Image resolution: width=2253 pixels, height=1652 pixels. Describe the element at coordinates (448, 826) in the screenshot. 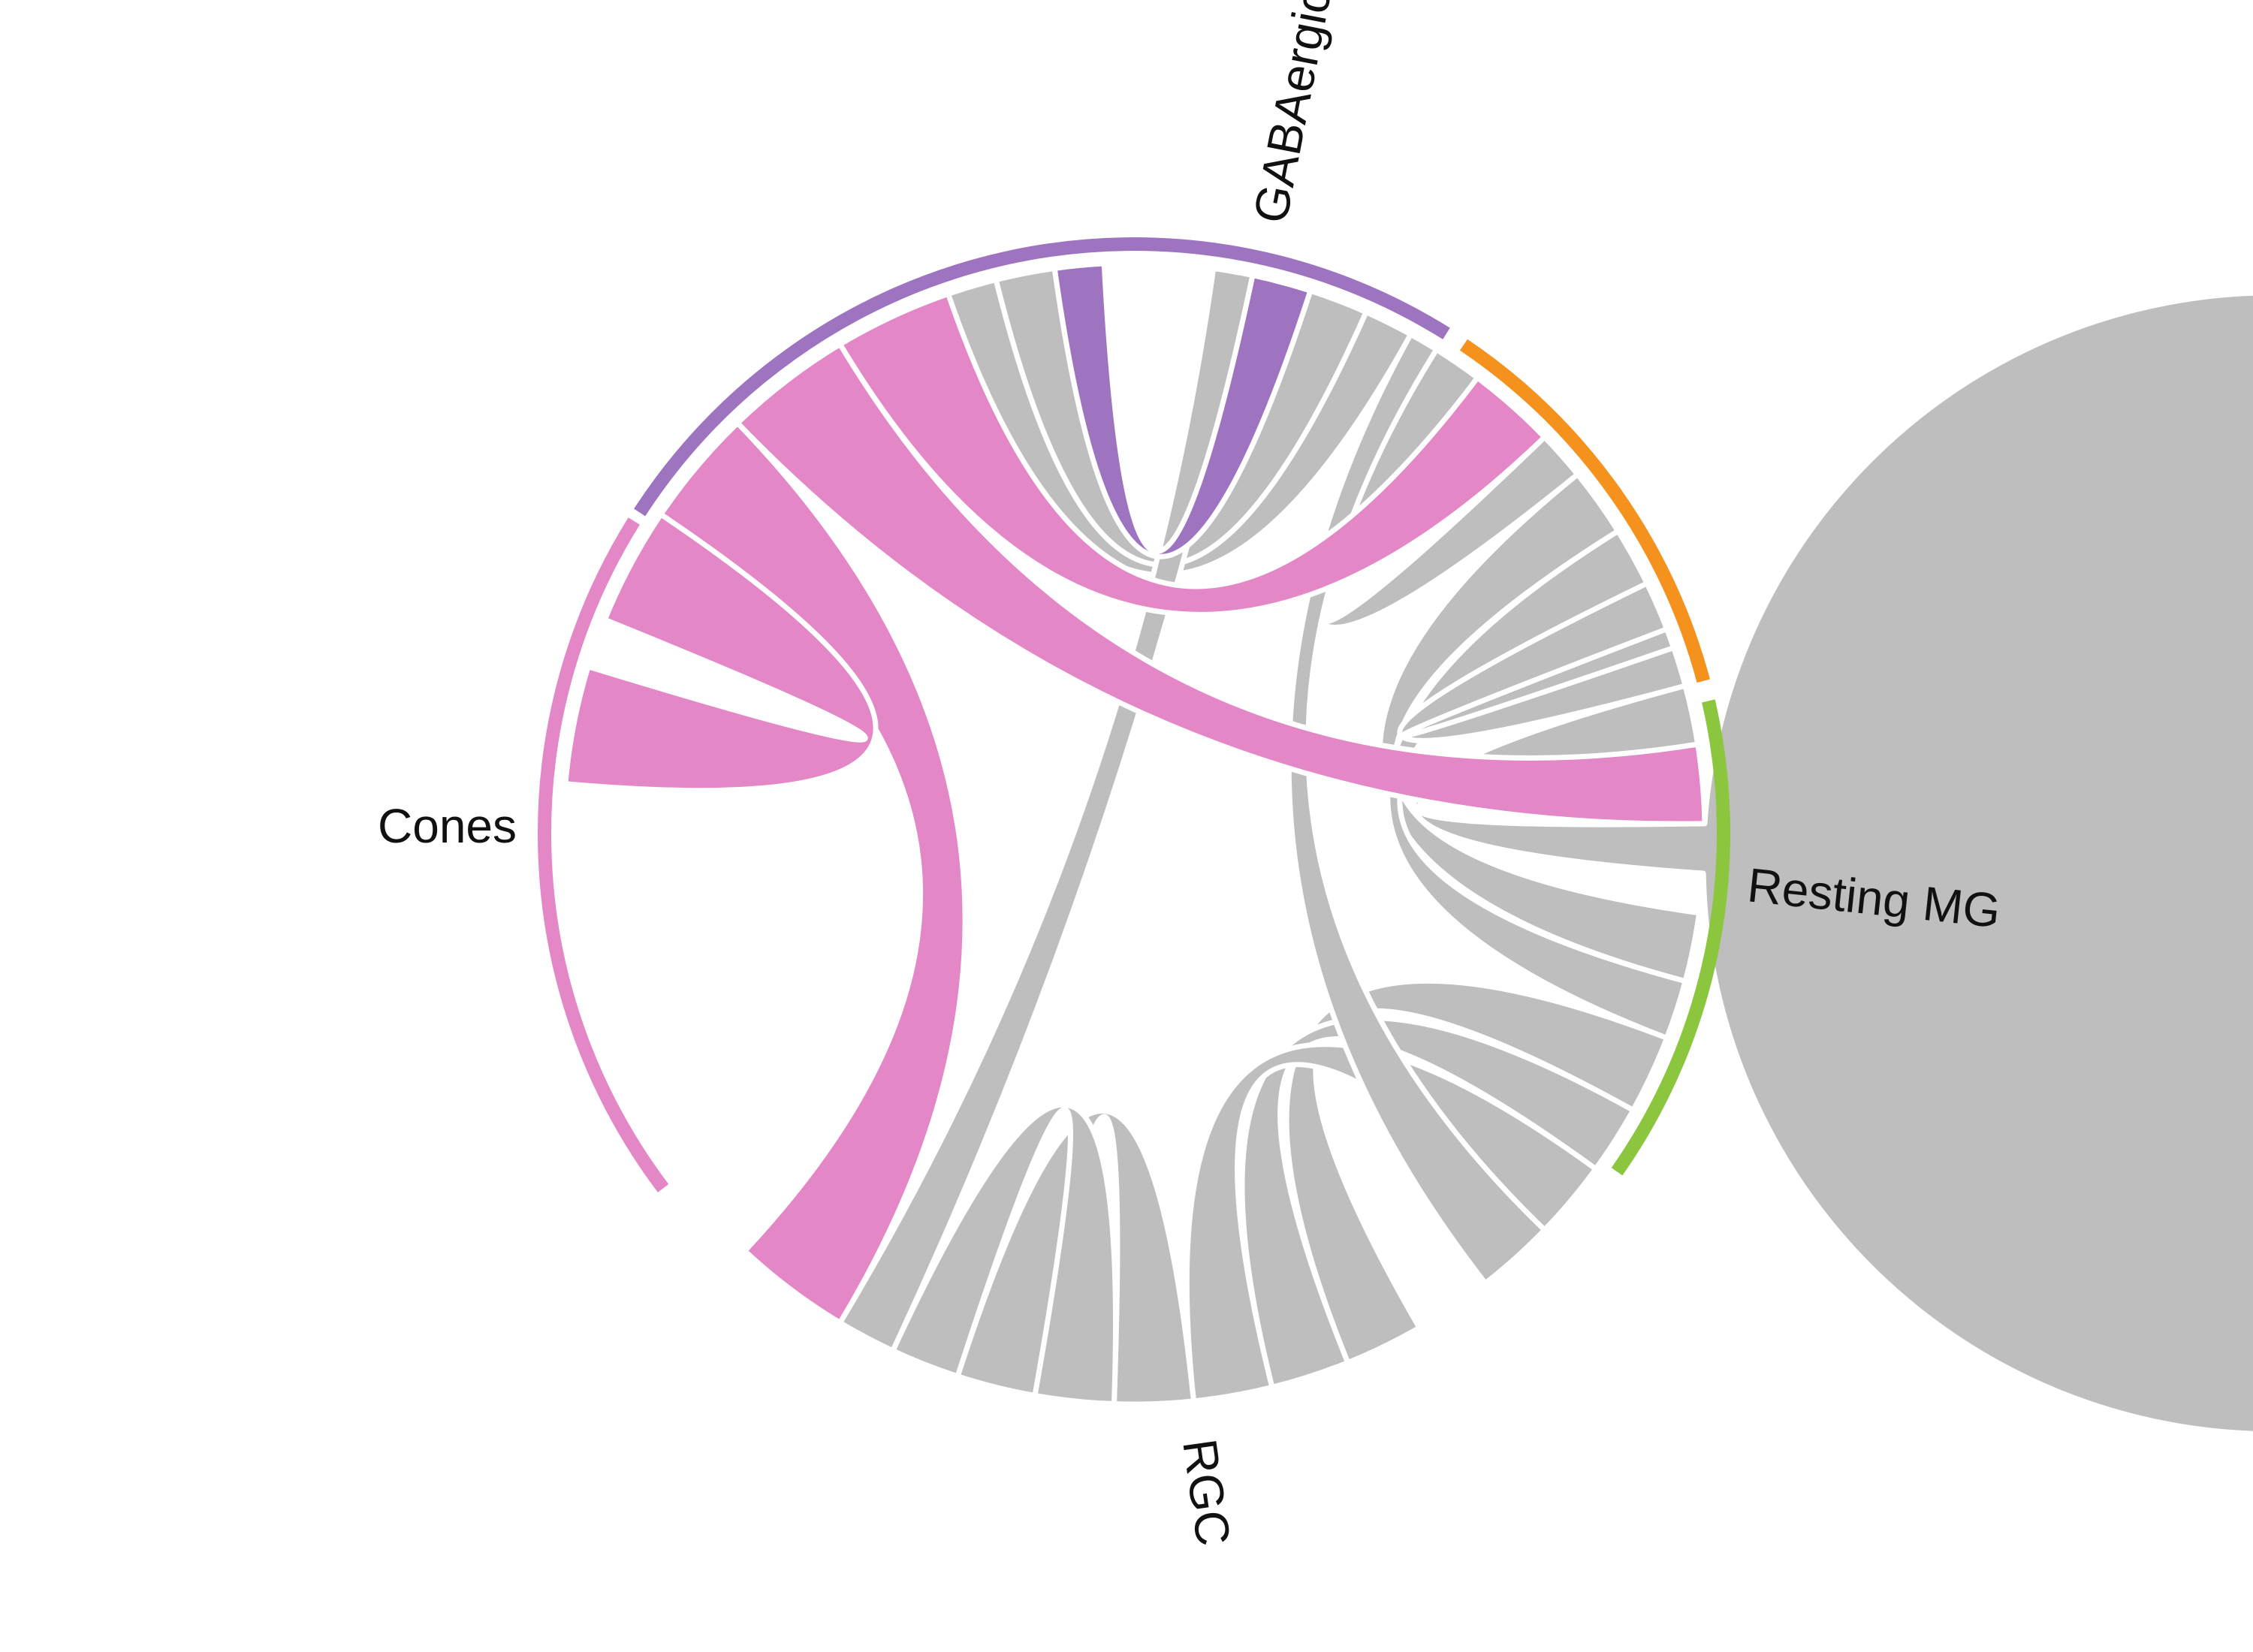

I see `sector-label-cones: Cones` at that location.